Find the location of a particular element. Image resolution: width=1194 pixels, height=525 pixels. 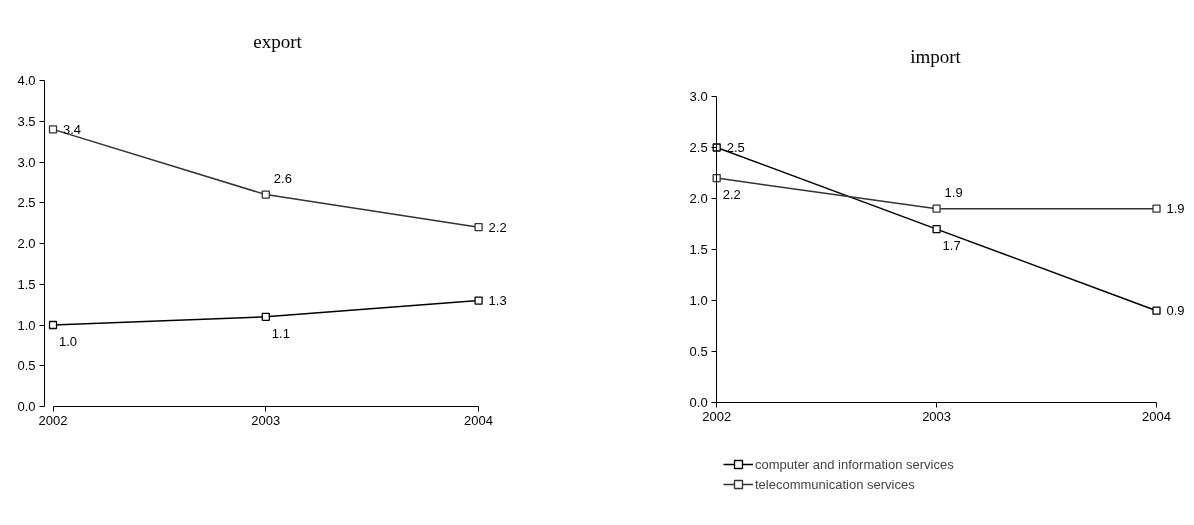

legend-label: computer and information services is located at coordinates (854, 464).